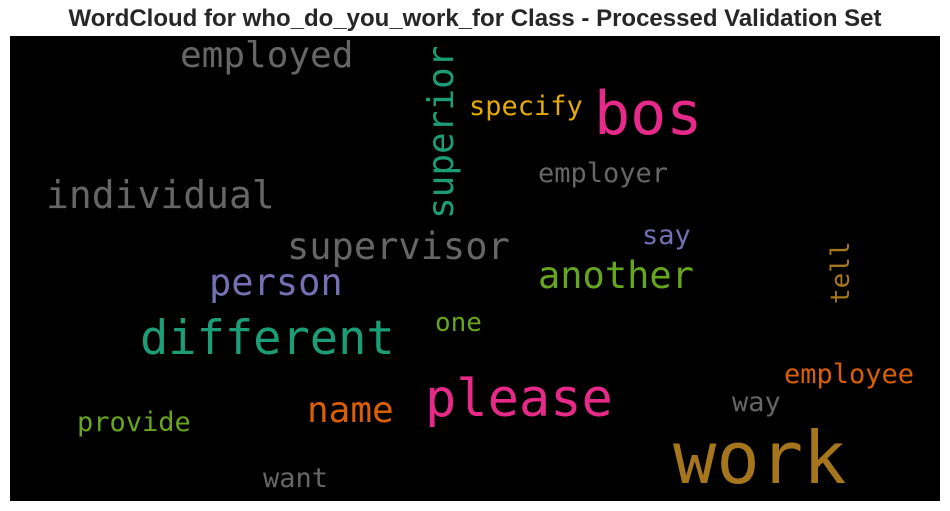 This screenshot has height=511, width=950. I want to click on word-tell: tell, so click(841, 272).